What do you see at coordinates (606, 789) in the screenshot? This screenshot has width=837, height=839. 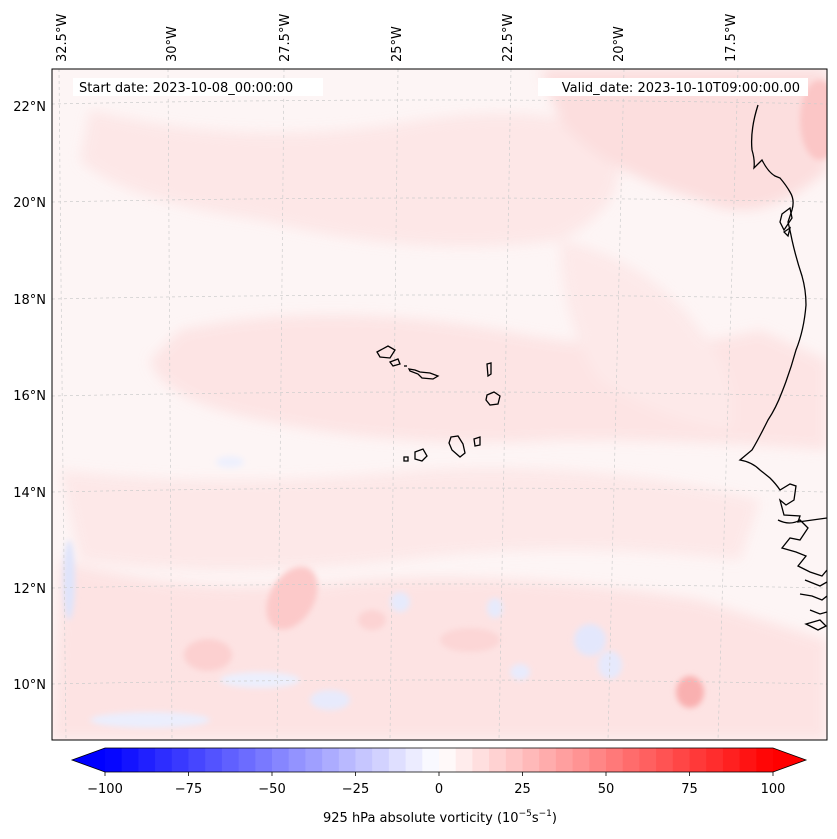 I see `colorbar-tick-label: 50` at bounding box center [606, 789].